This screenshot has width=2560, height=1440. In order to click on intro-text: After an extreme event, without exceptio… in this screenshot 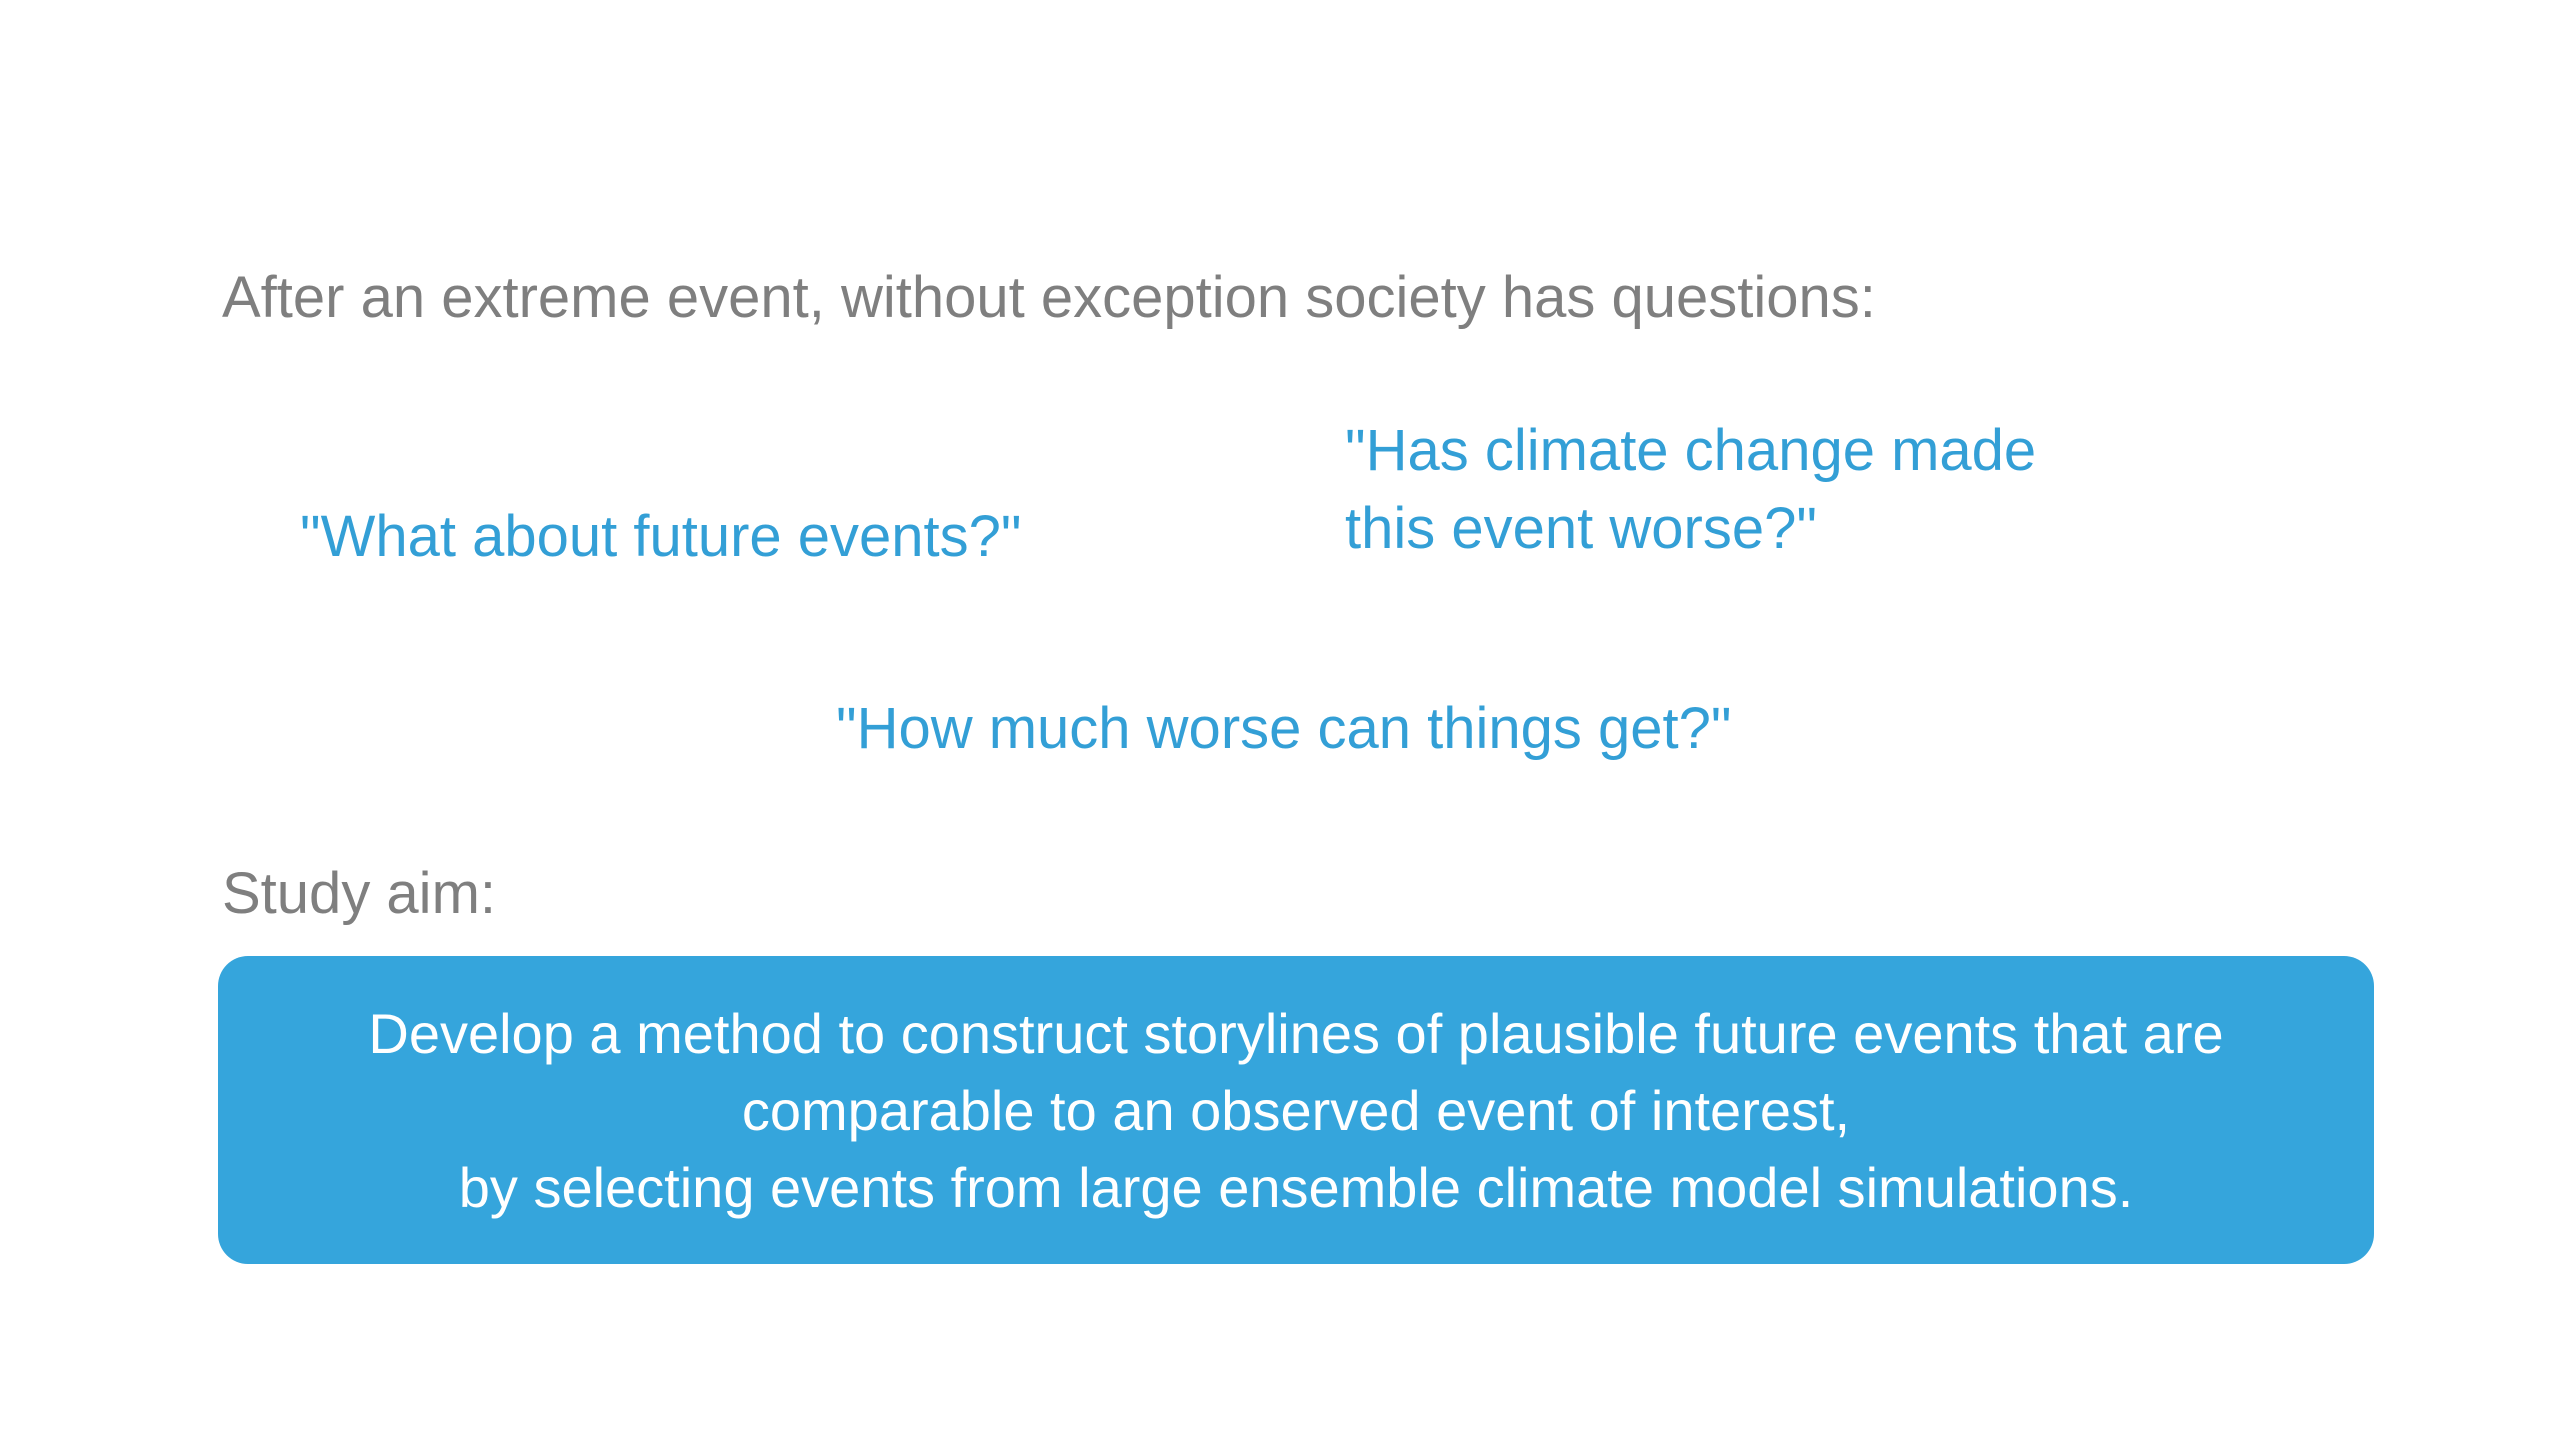, I will do `click(1049, 297)`.